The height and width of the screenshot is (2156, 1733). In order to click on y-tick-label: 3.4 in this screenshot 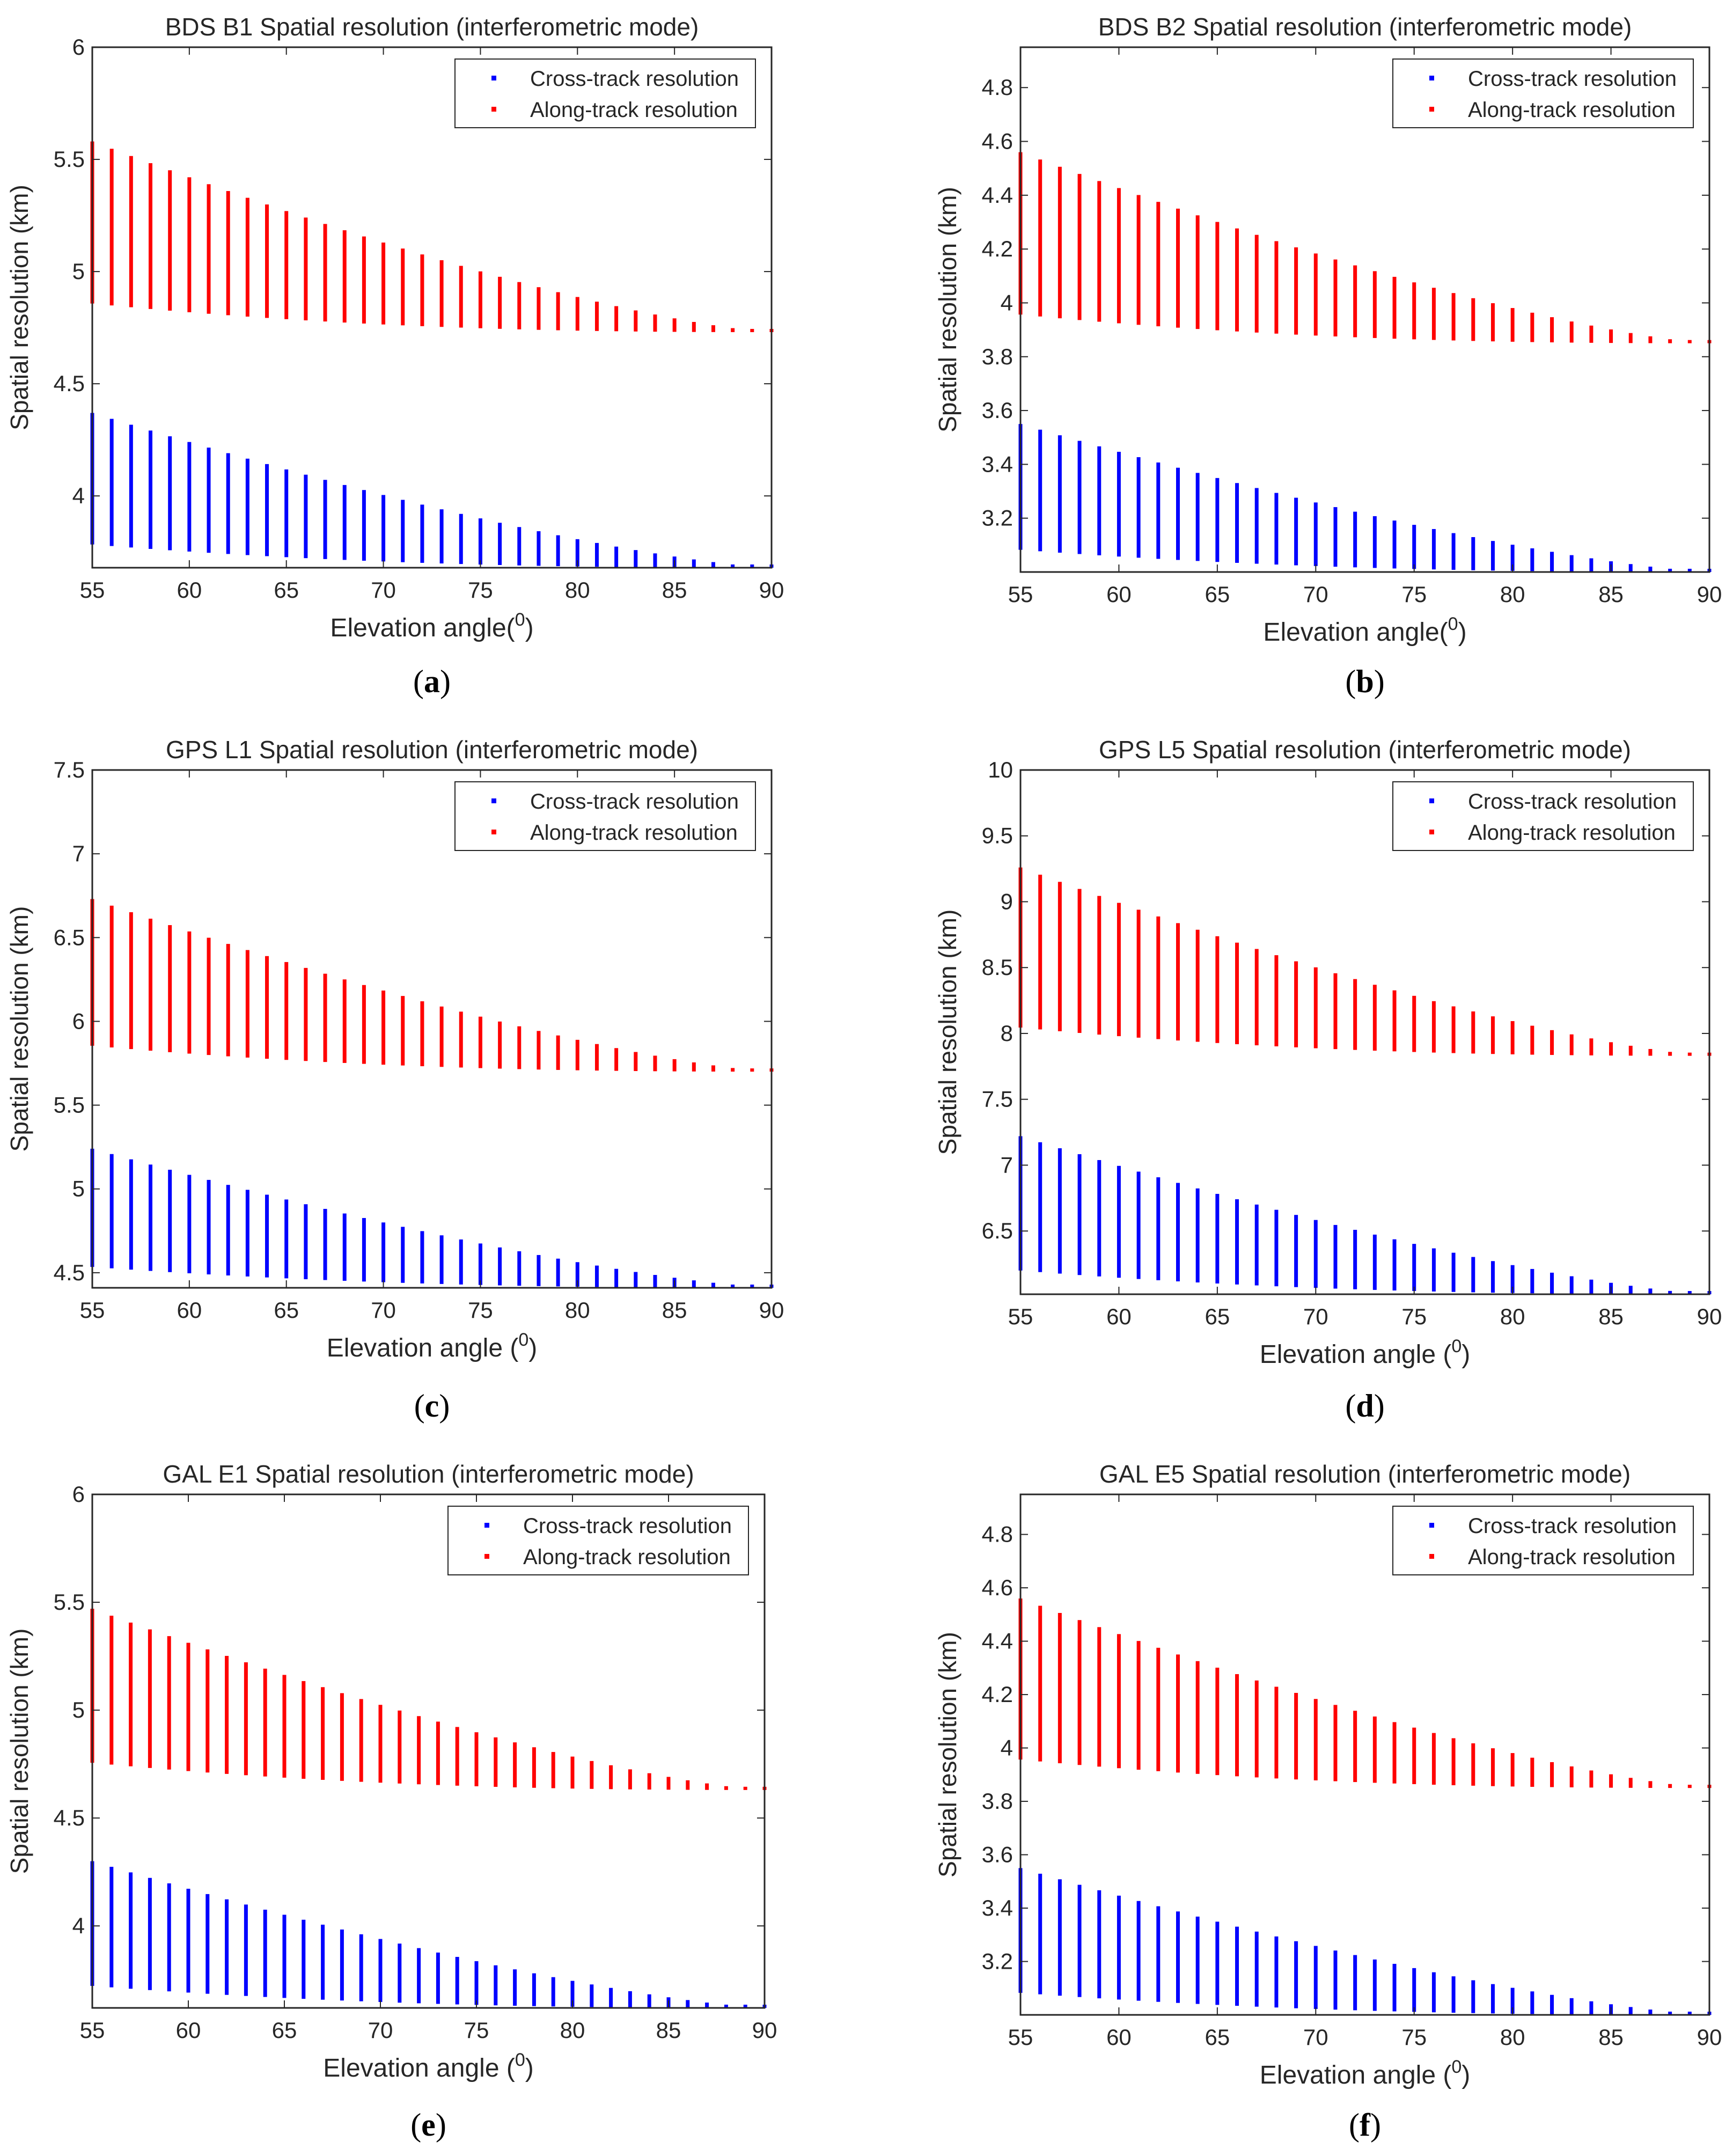, I will do `click(997, 463)`.